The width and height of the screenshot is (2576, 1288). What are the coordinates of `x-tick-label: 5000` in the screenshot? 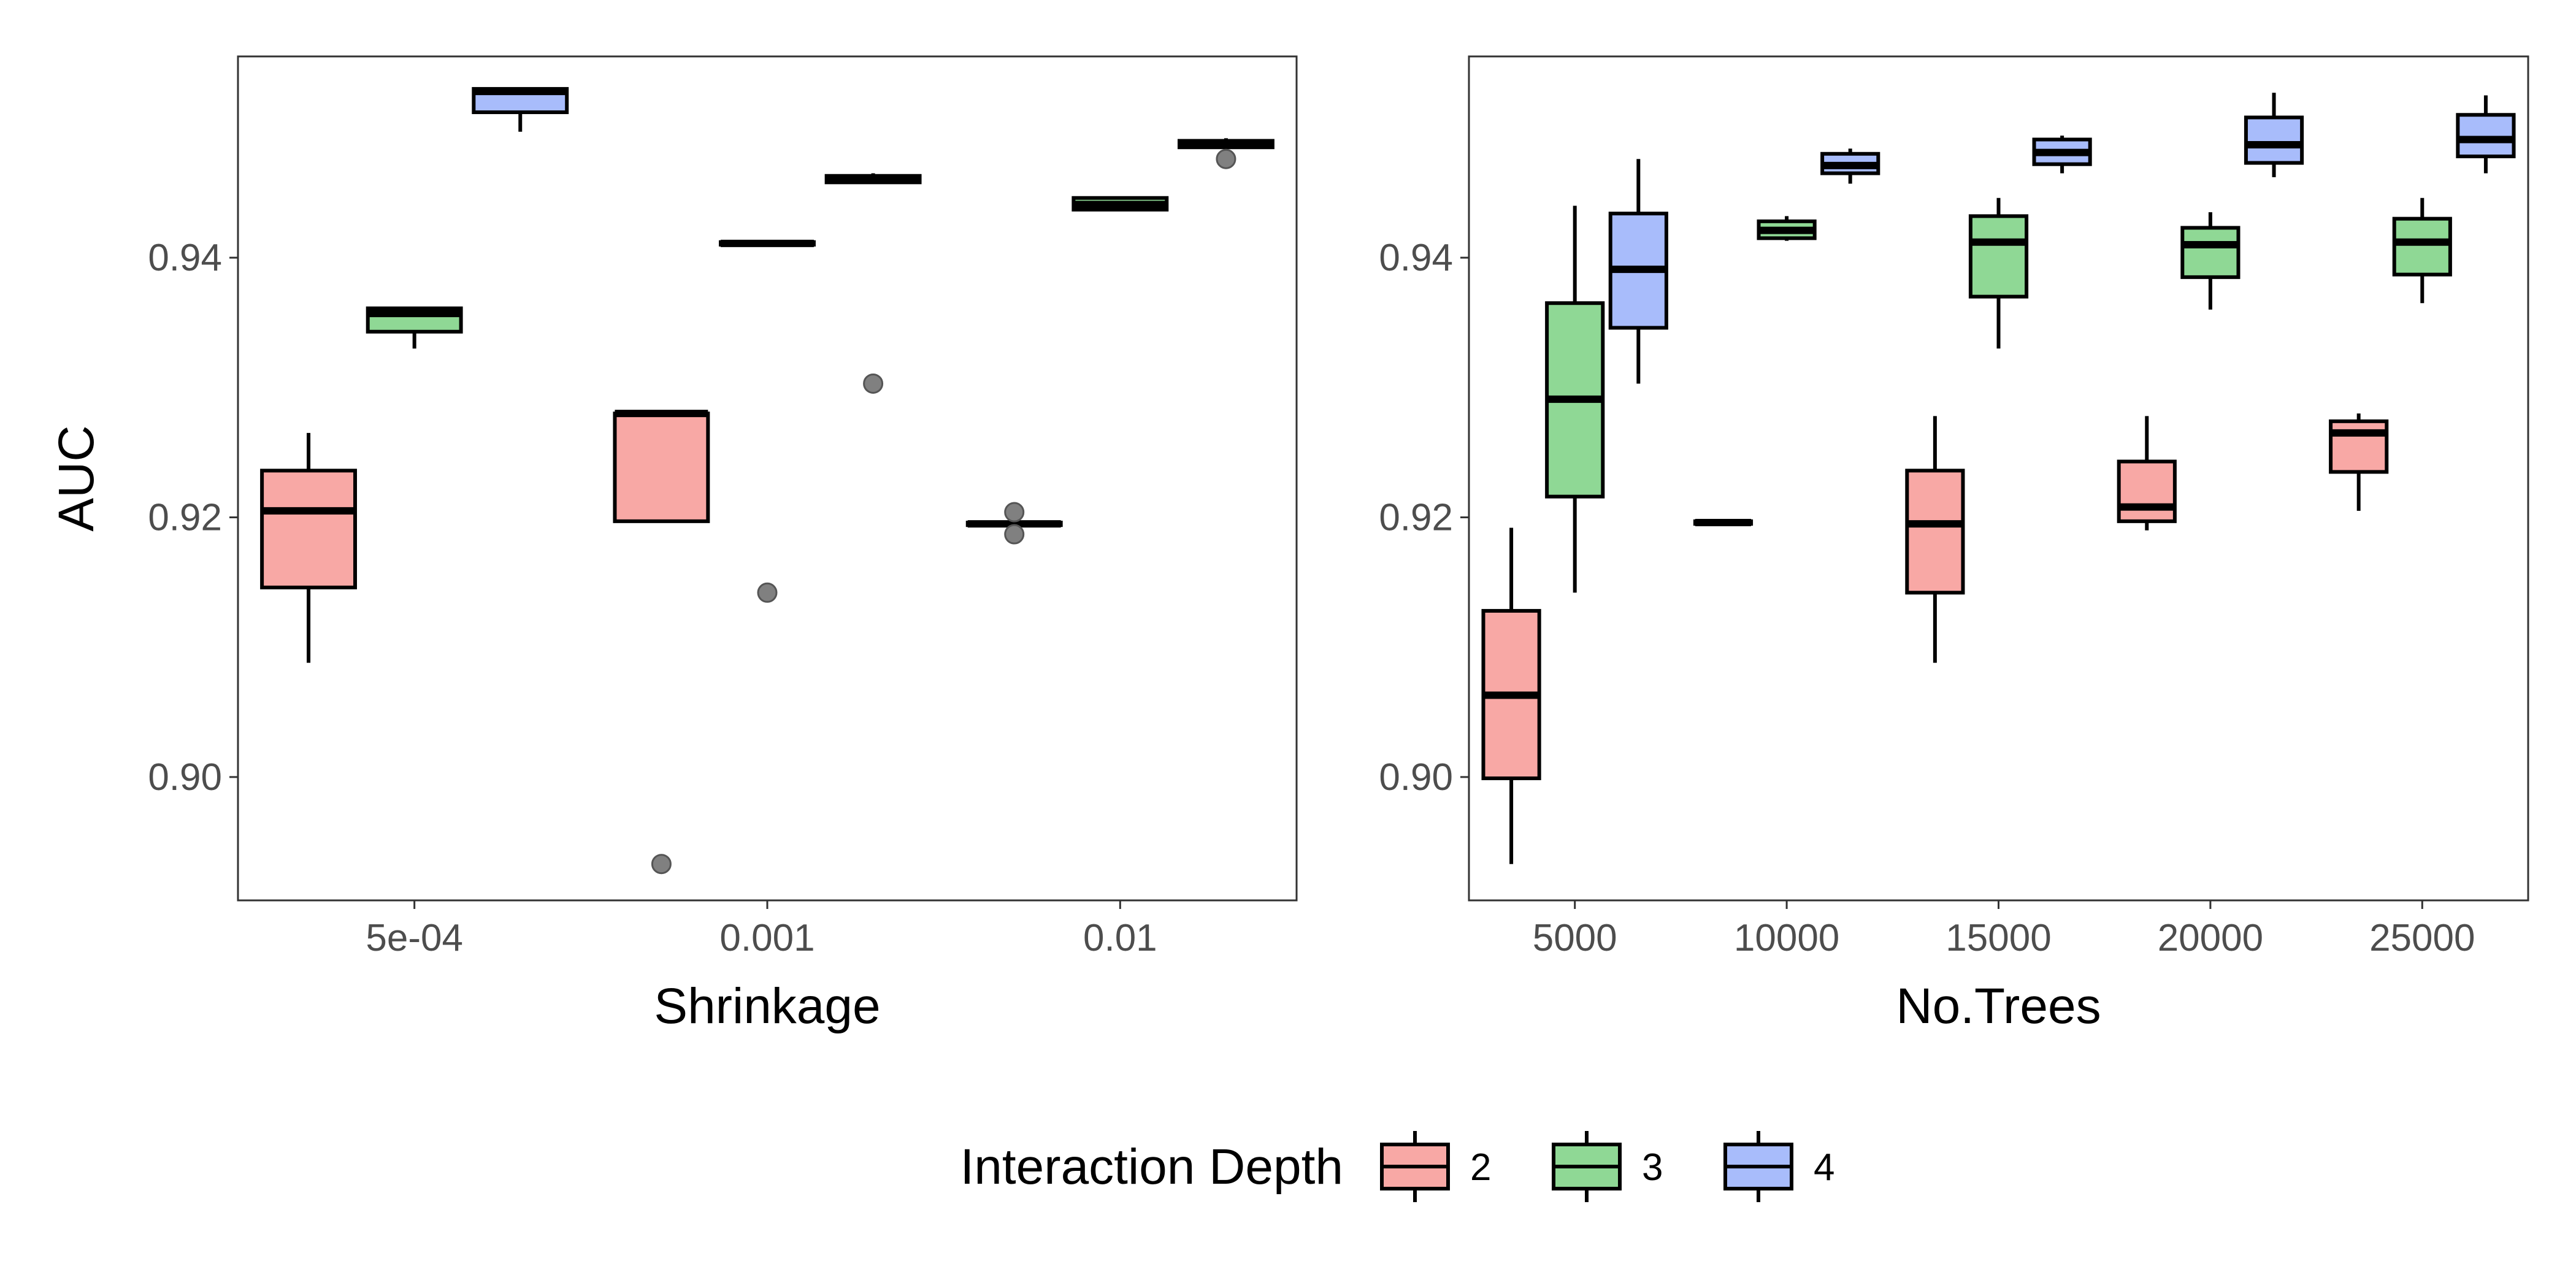 It's located at (1575, 938).